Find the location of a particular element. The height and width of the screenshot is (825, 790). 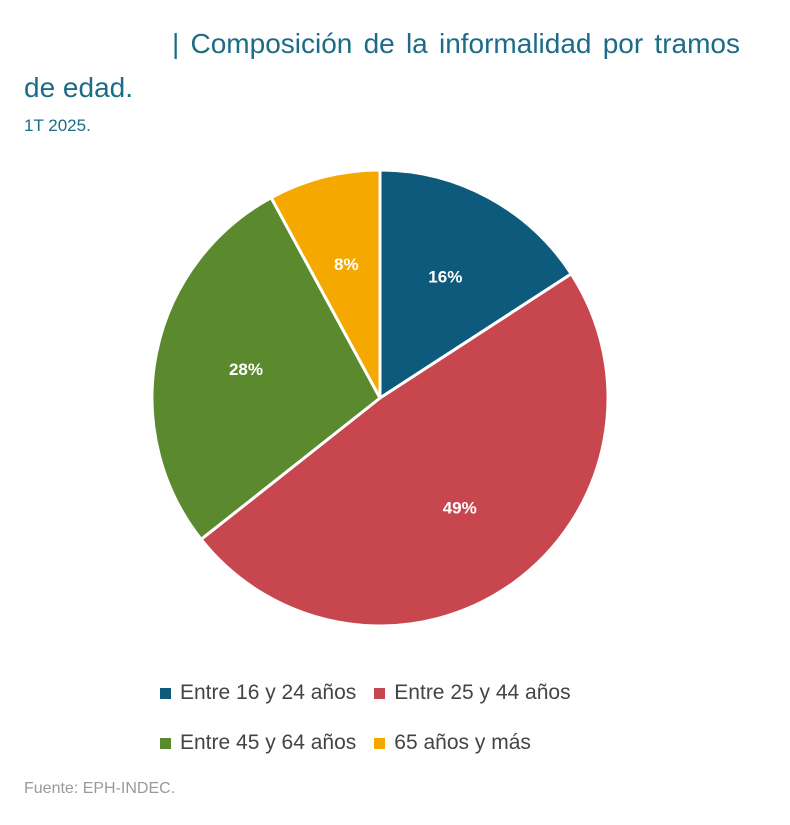

legend-label: Entre 25 y 44 años is located at coordinates (482, 692).